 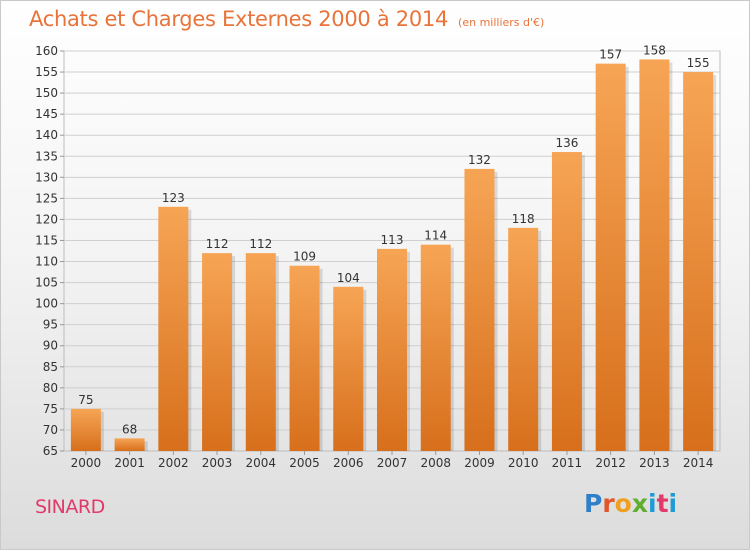 I want to click on bar-value-label: 68, so click(x=129, y=429).